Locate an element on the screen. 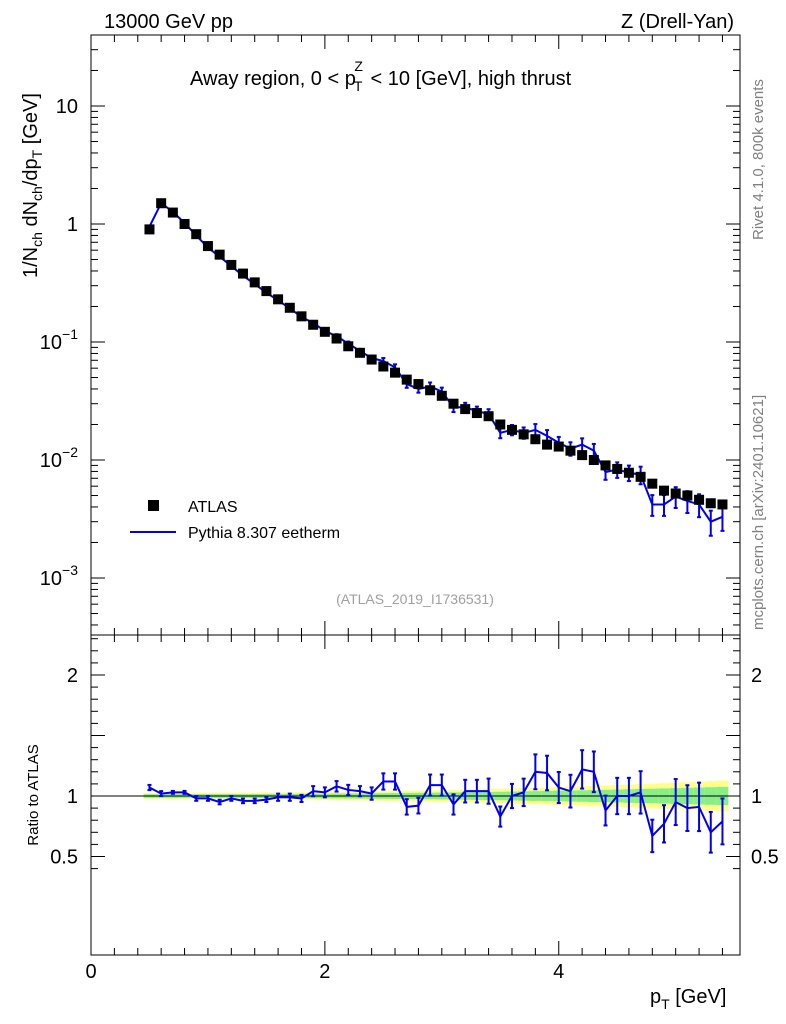 The height and width of the screenshot is (1024, 786). ratio-data-layer is located at coordinates (436, 801).